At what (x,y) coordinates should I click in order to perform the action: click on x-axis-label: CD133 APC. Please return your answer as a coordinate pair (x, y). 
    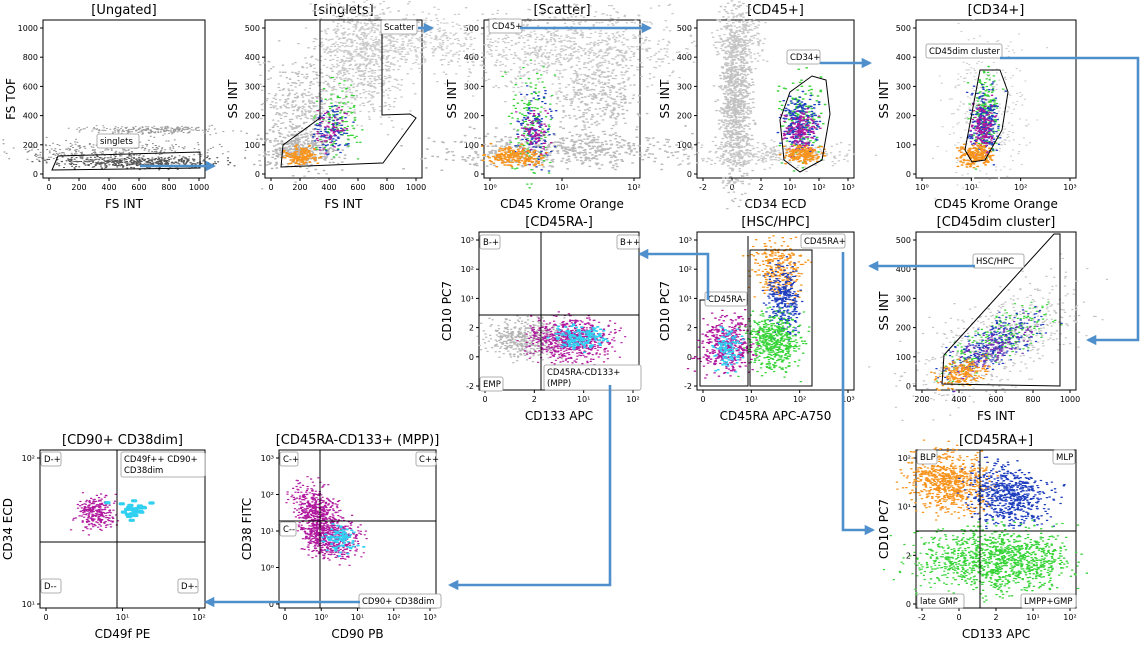
    Looking at the image, I should click on (996, 634).